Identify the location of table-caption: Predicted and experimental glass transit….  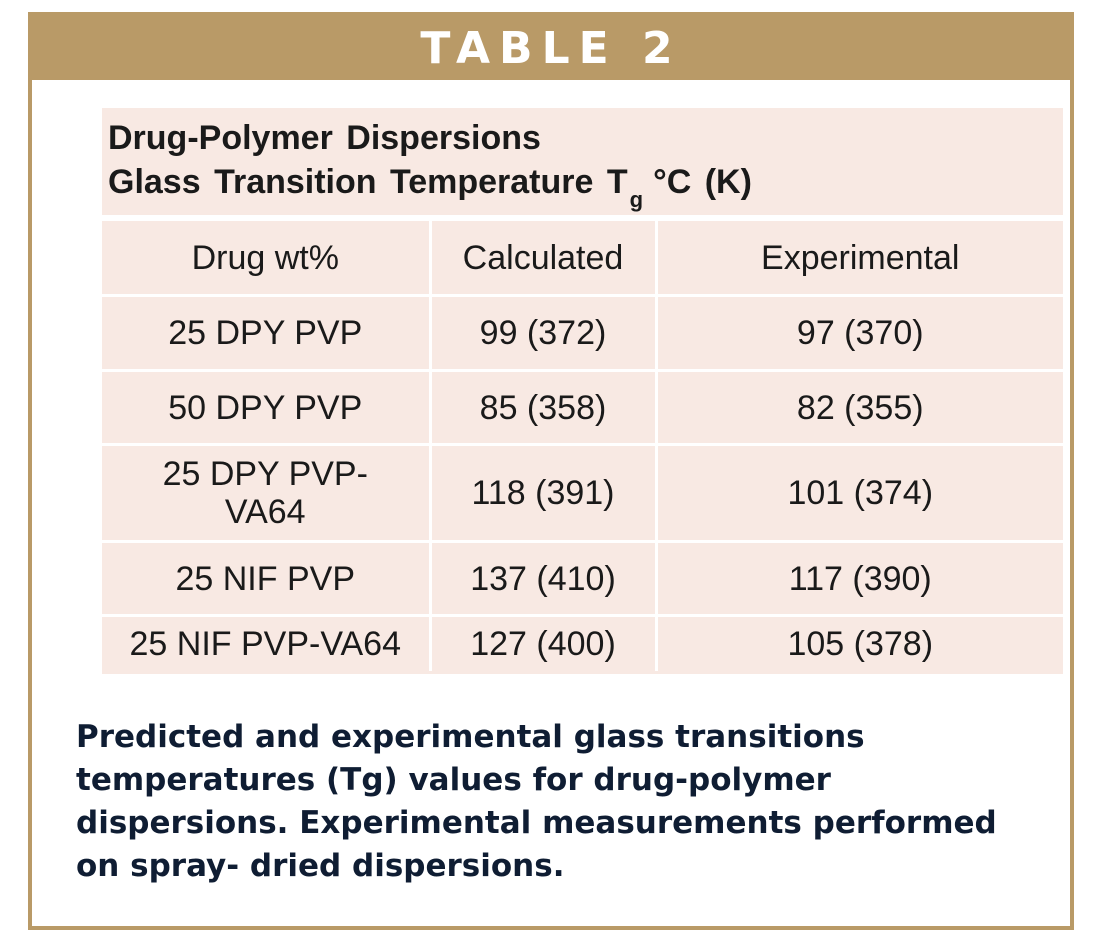
(536, 801).